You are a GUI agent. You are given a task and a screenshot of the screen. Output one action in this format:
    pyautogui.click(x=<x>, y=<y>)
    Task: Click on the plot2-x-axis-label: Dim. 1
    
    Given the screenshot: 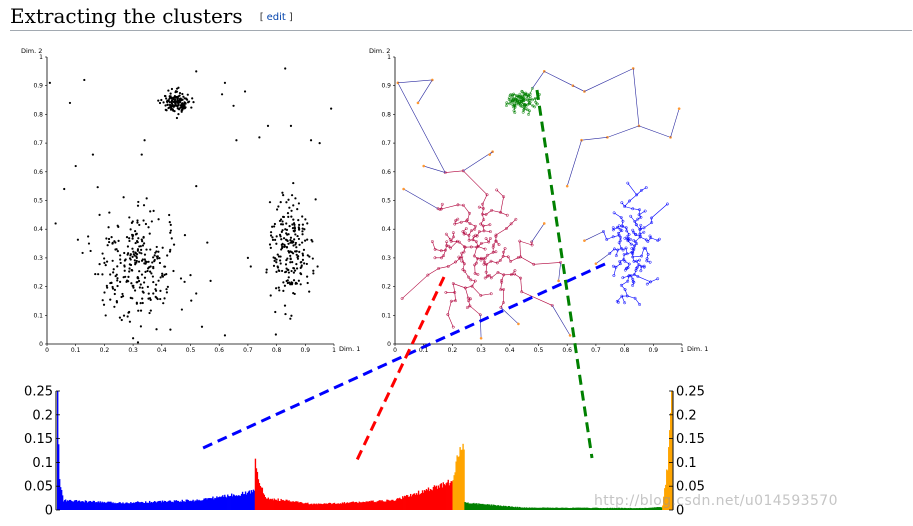 What is the action you would take?
    pyautogui.click(x=697, y=349)
    